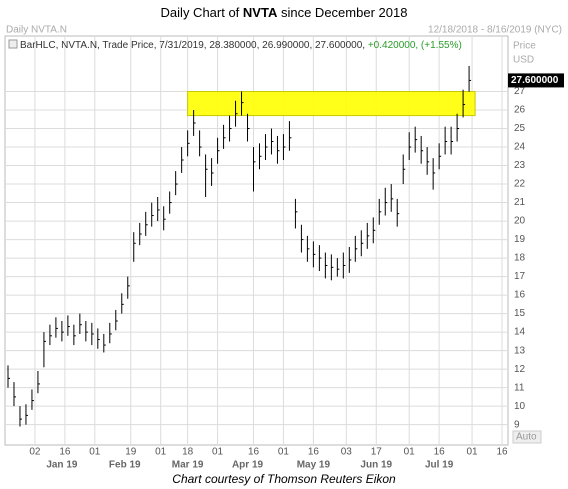 Image resolution: width=568 pixels, height=489 pixels. What do you see at coordinates (517, 424) in the screenshot?
I see `y-tick-label: 9` at bounding box center [517, 424].